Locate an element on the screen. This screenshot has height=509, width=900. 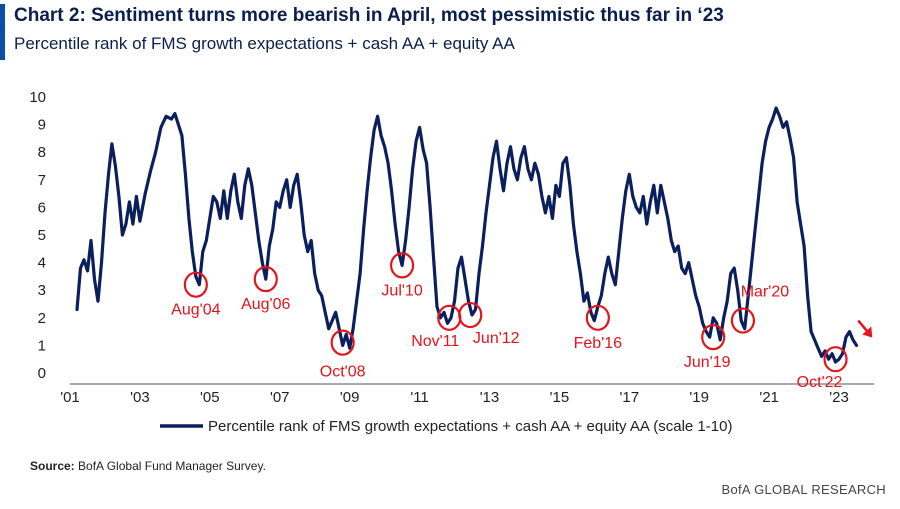
y-tick-label: 5 is located at coordinates (42, 235).